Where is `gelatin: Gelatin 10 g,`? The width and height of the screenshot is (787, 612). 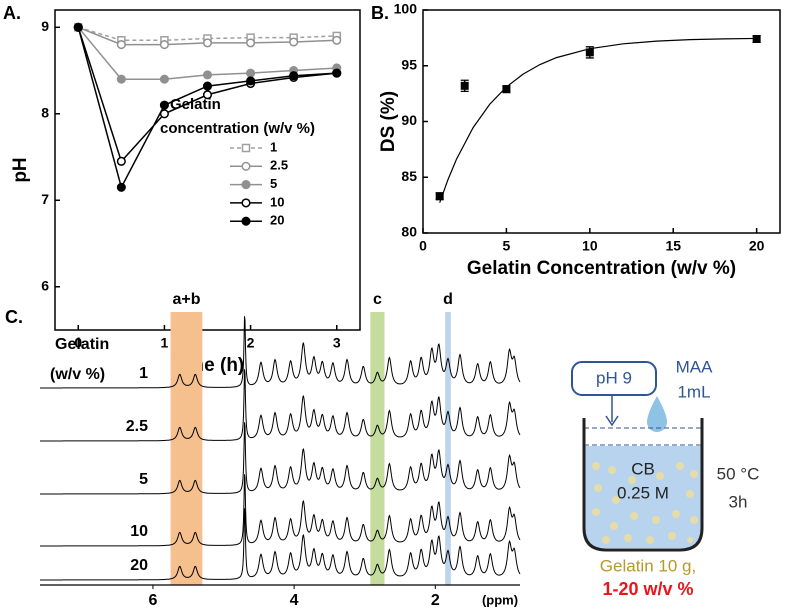 gelatin: Gelatin 10 g, is located at coordinates (648, 565).